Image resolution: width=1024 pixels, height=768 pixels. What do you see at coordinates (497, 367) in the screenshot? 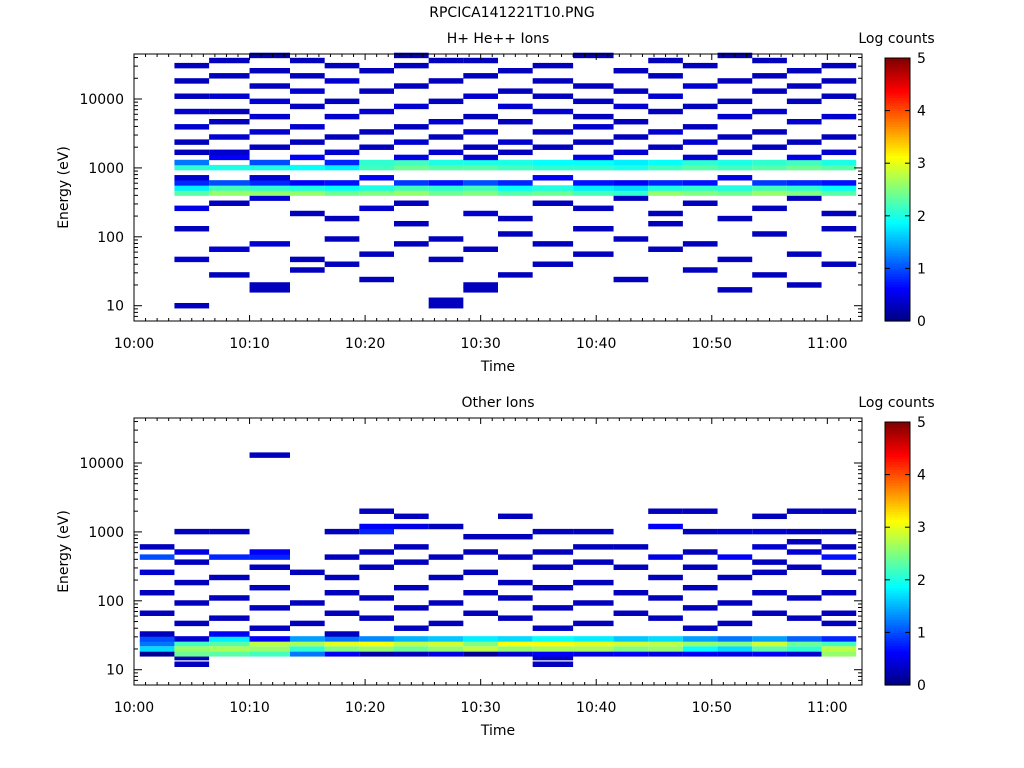
I see `x-axis-label: Time` at bounding box center [497, 367].